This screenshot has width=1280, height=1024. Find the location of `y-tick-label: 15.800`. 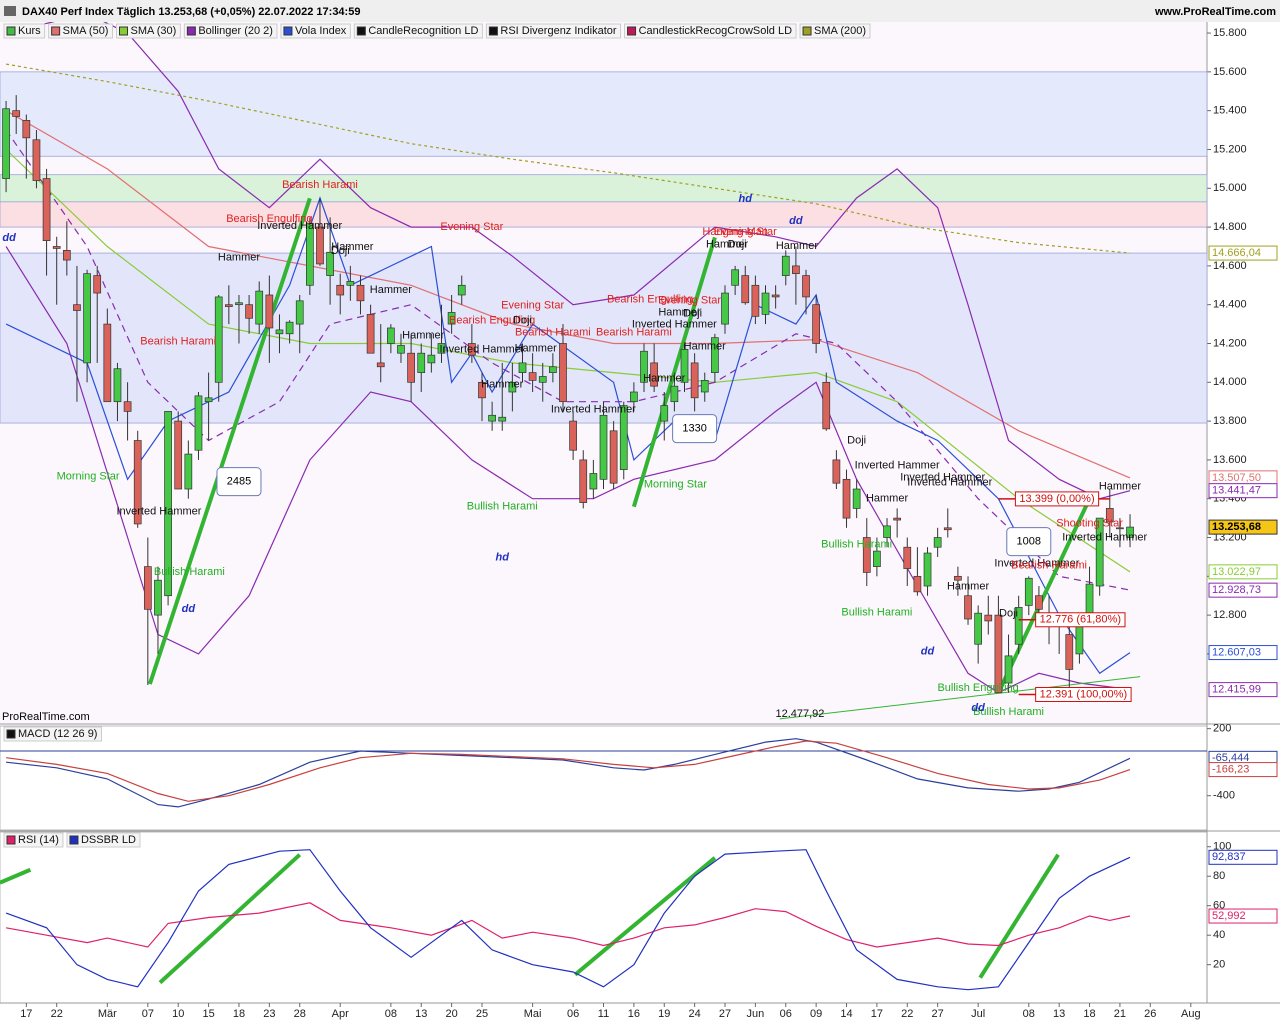

y-tick-label: 15.800 is located at coordinates (1230, 33).